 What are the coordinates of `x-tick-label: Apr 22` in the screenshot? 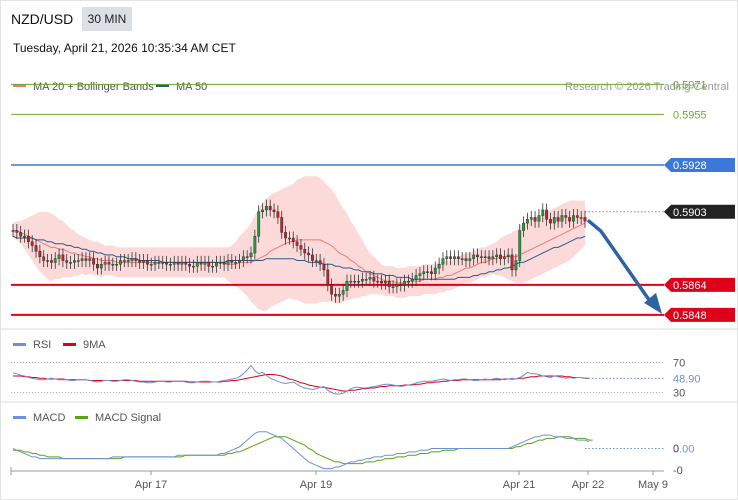 It's located at (588, 485).